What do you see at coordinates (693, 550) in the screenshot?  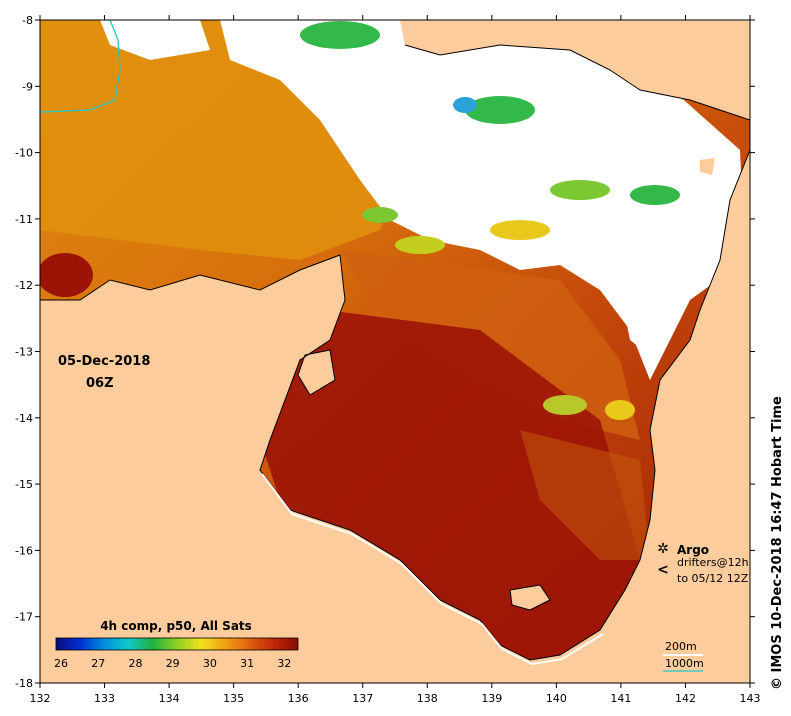 I see `argo-label: Argo` at bounding box center [693, 550].